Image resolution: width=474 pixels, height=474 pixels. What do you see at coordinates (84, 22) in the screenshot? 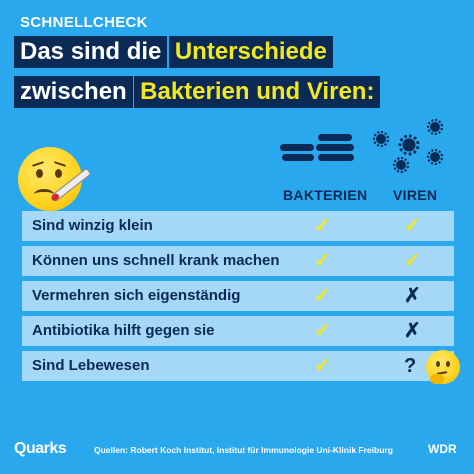
I see `kicker-label: SCHNELLCHECK` at bounding box center [84, 22].